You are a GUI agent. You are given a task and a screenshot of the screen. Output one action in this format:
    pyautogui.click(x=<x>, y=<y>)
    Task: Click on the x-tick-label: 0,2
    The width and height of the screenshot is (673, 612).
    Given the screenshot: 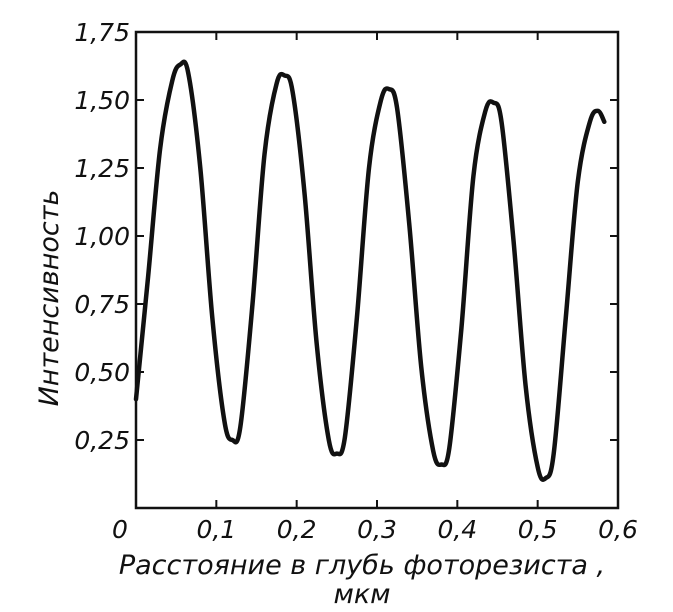 What is the action you would take?
    pyautogui.click(x=297, y=529)
    